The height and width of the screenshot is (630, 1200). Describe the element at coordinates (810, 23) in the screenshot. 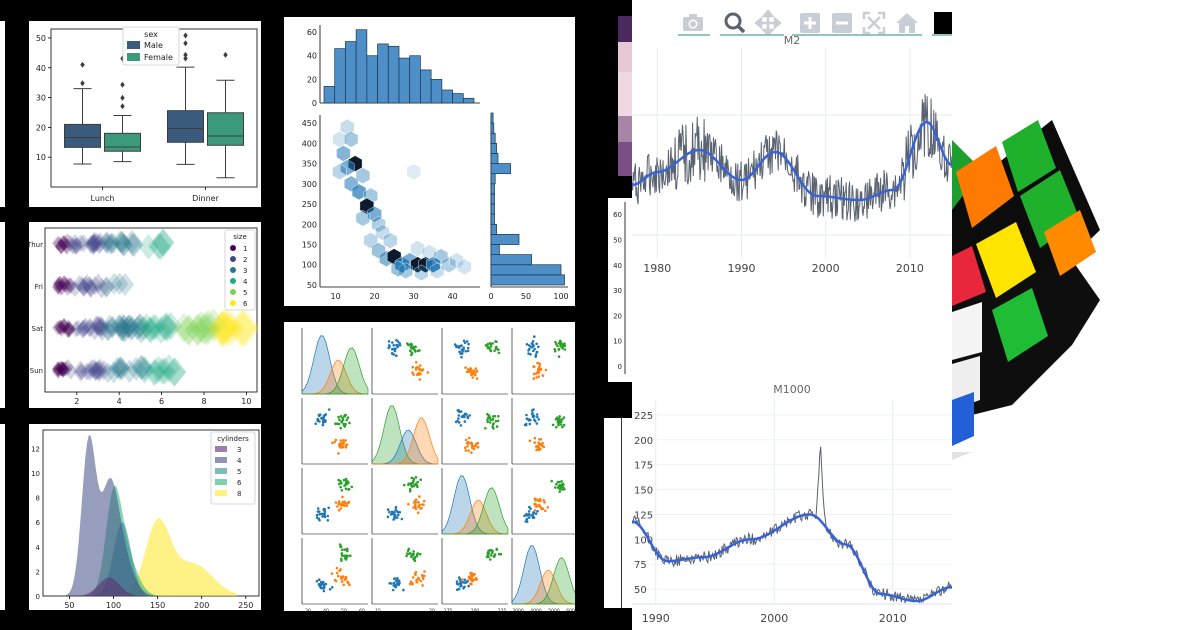

I see `toolbar-zoom-in-button` at that location.